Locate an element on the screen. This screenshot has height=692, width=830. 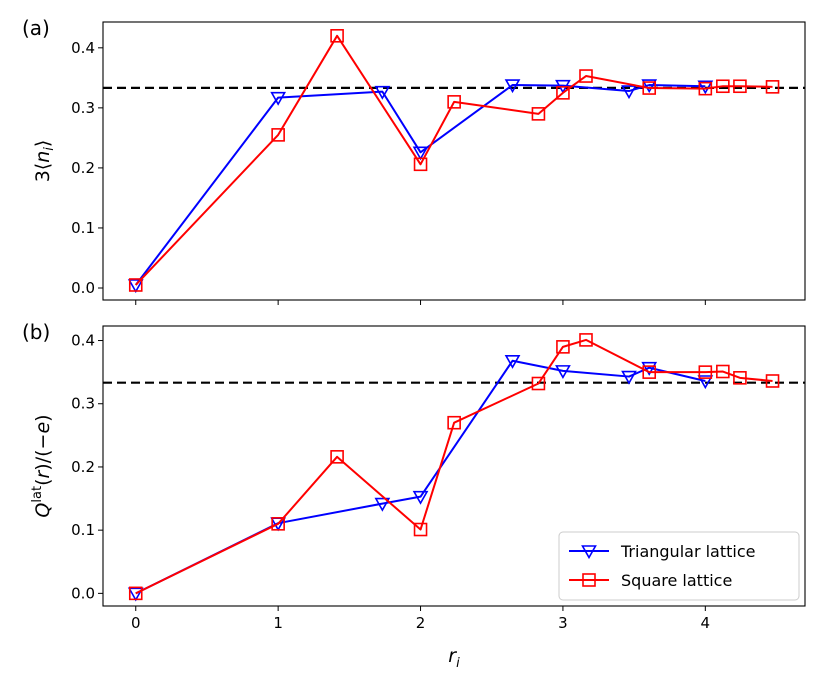
legend-label: Square lattice is located at coordinates (676, 580).